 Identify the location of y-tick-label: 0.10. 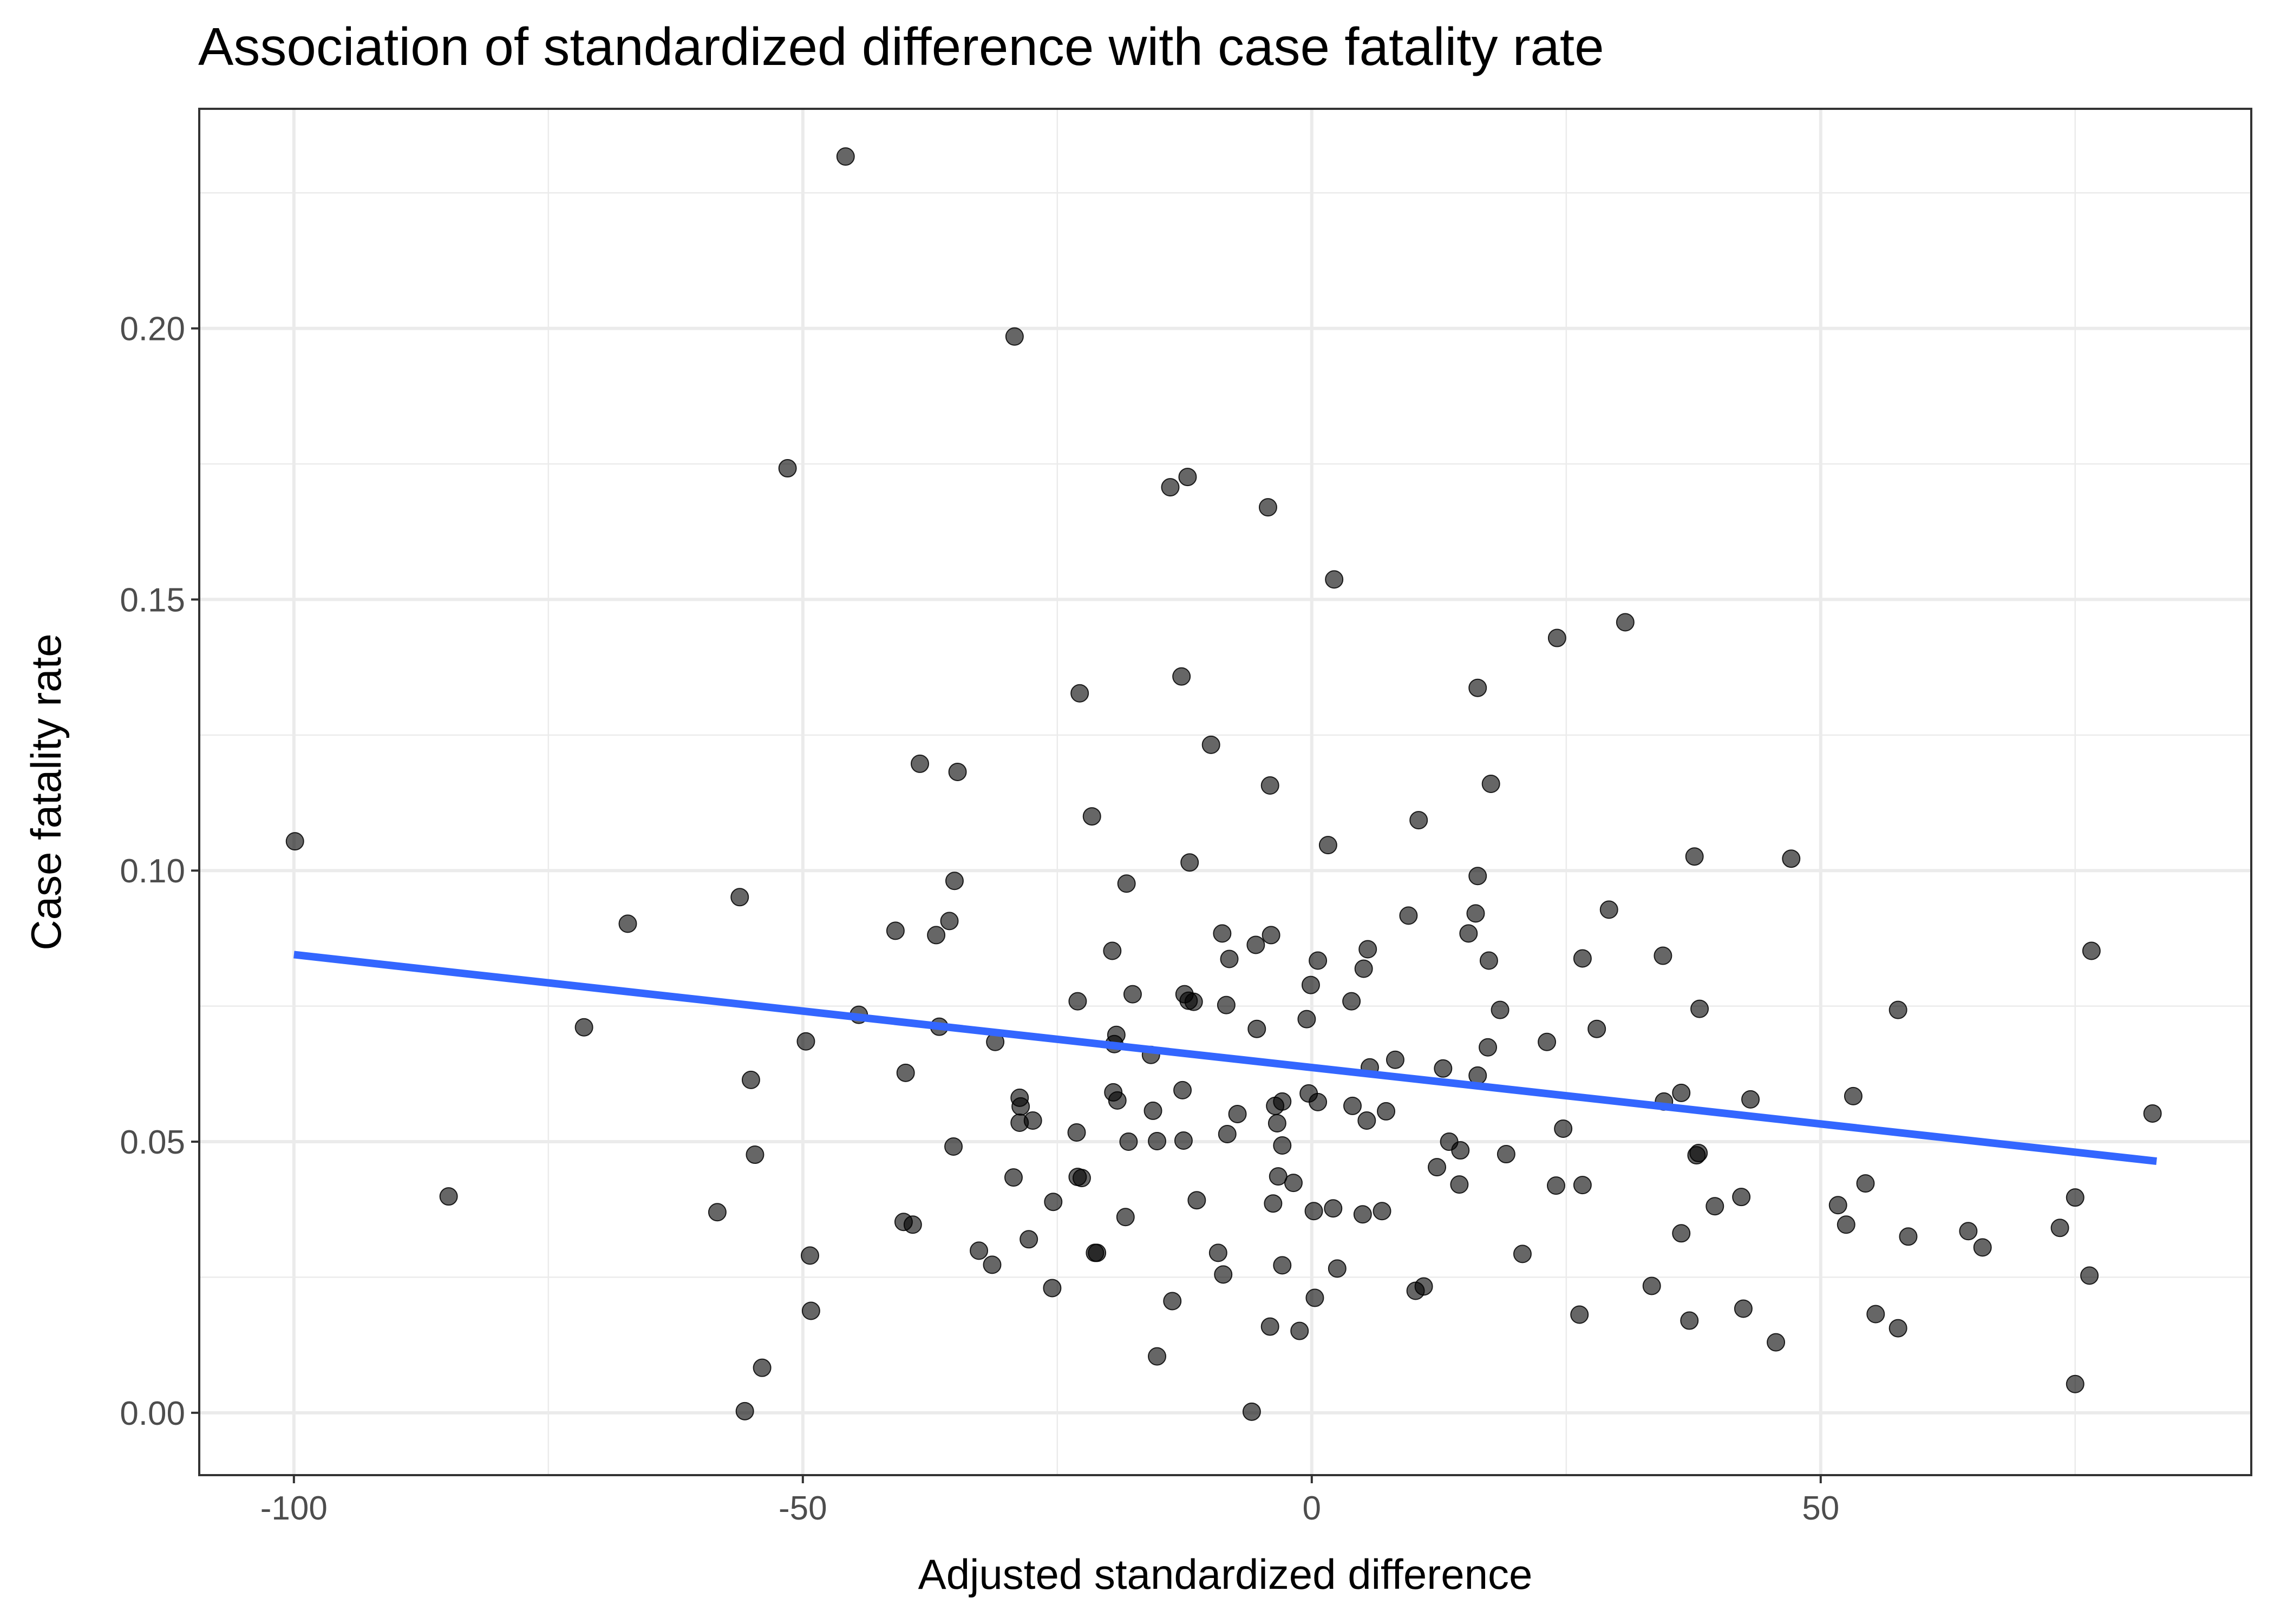
(153, 871).